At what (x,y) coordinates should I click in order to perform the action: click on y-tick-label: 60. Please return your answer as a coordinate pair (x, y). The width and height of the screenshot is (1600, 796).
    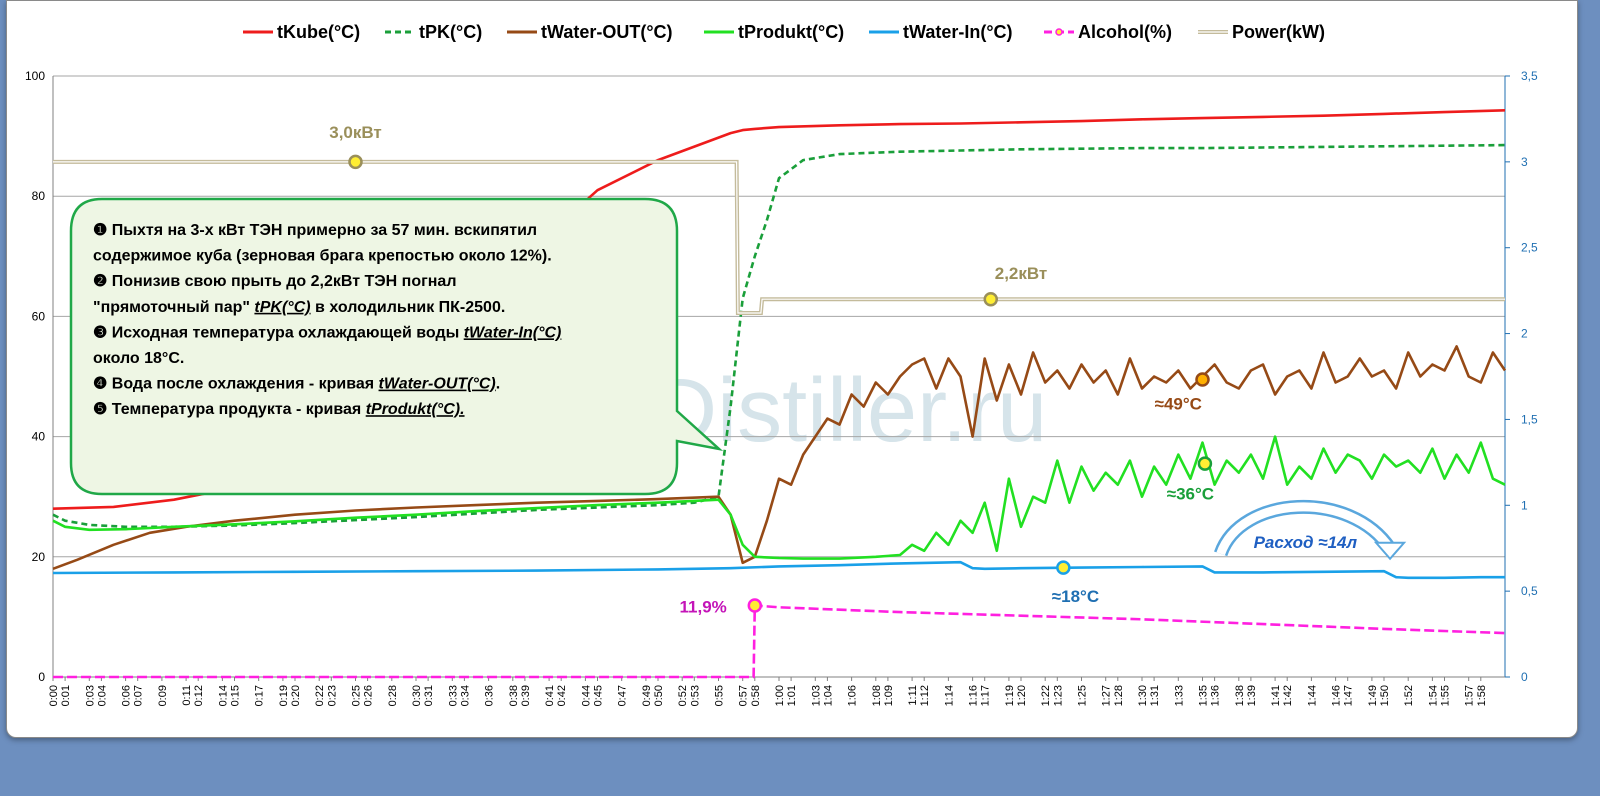
    Looking at the image, I should click on (39, 316).